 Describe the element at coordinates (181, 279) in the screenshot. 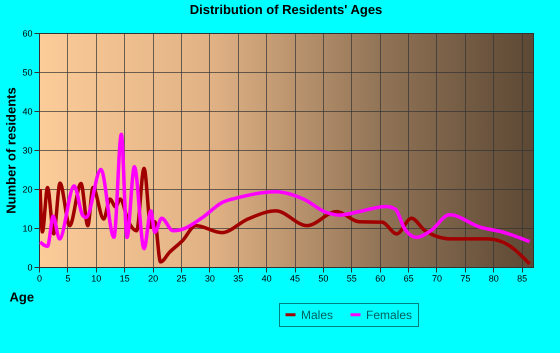

I see `x-tick-label: 25` at that location.